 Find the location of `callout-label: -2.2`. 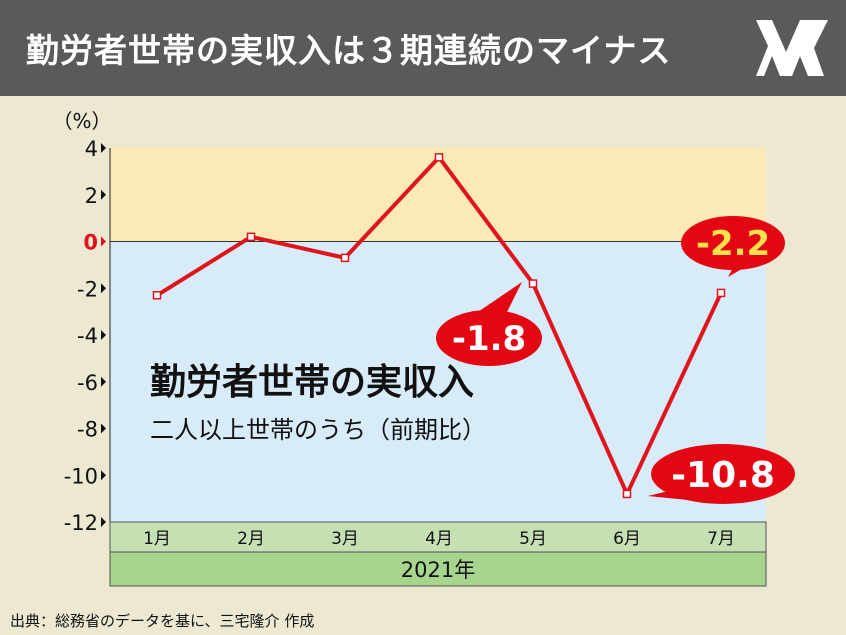

callout-label: -2.2 is located at coordinates (733, 244).